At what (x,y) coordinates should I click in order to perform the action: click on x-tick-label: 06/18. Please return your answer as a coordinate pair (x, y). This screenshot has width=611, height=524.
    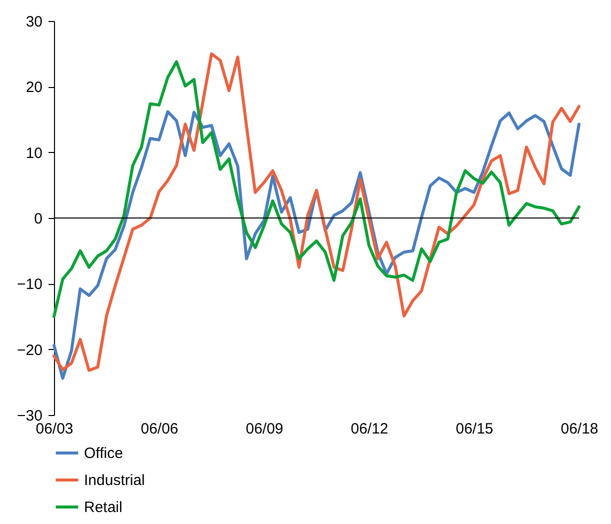
    Looking at the image, I should click on (579, 429).